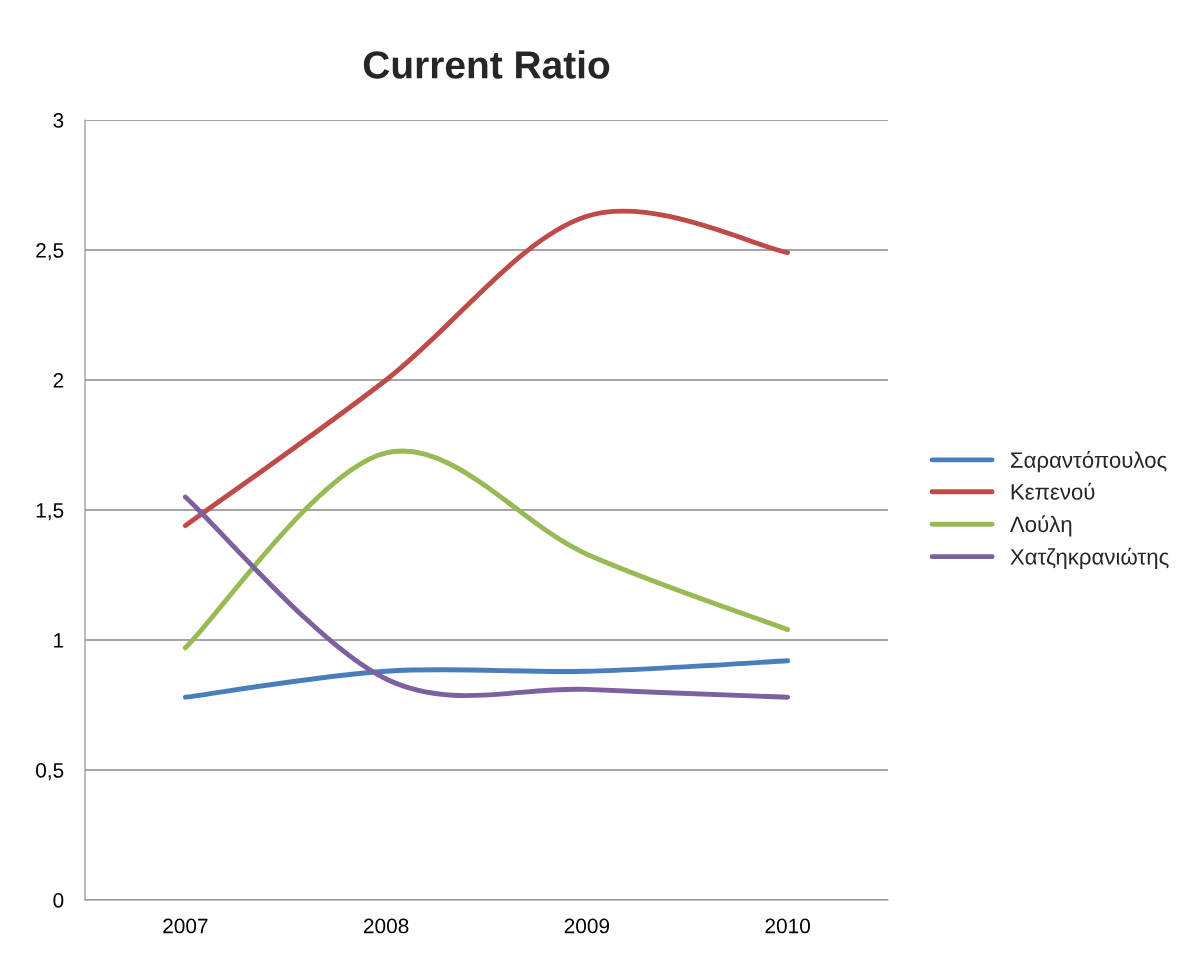 The image size is (1190, 960). I want to click on x-tick-label: 2010, so click(787, 926).